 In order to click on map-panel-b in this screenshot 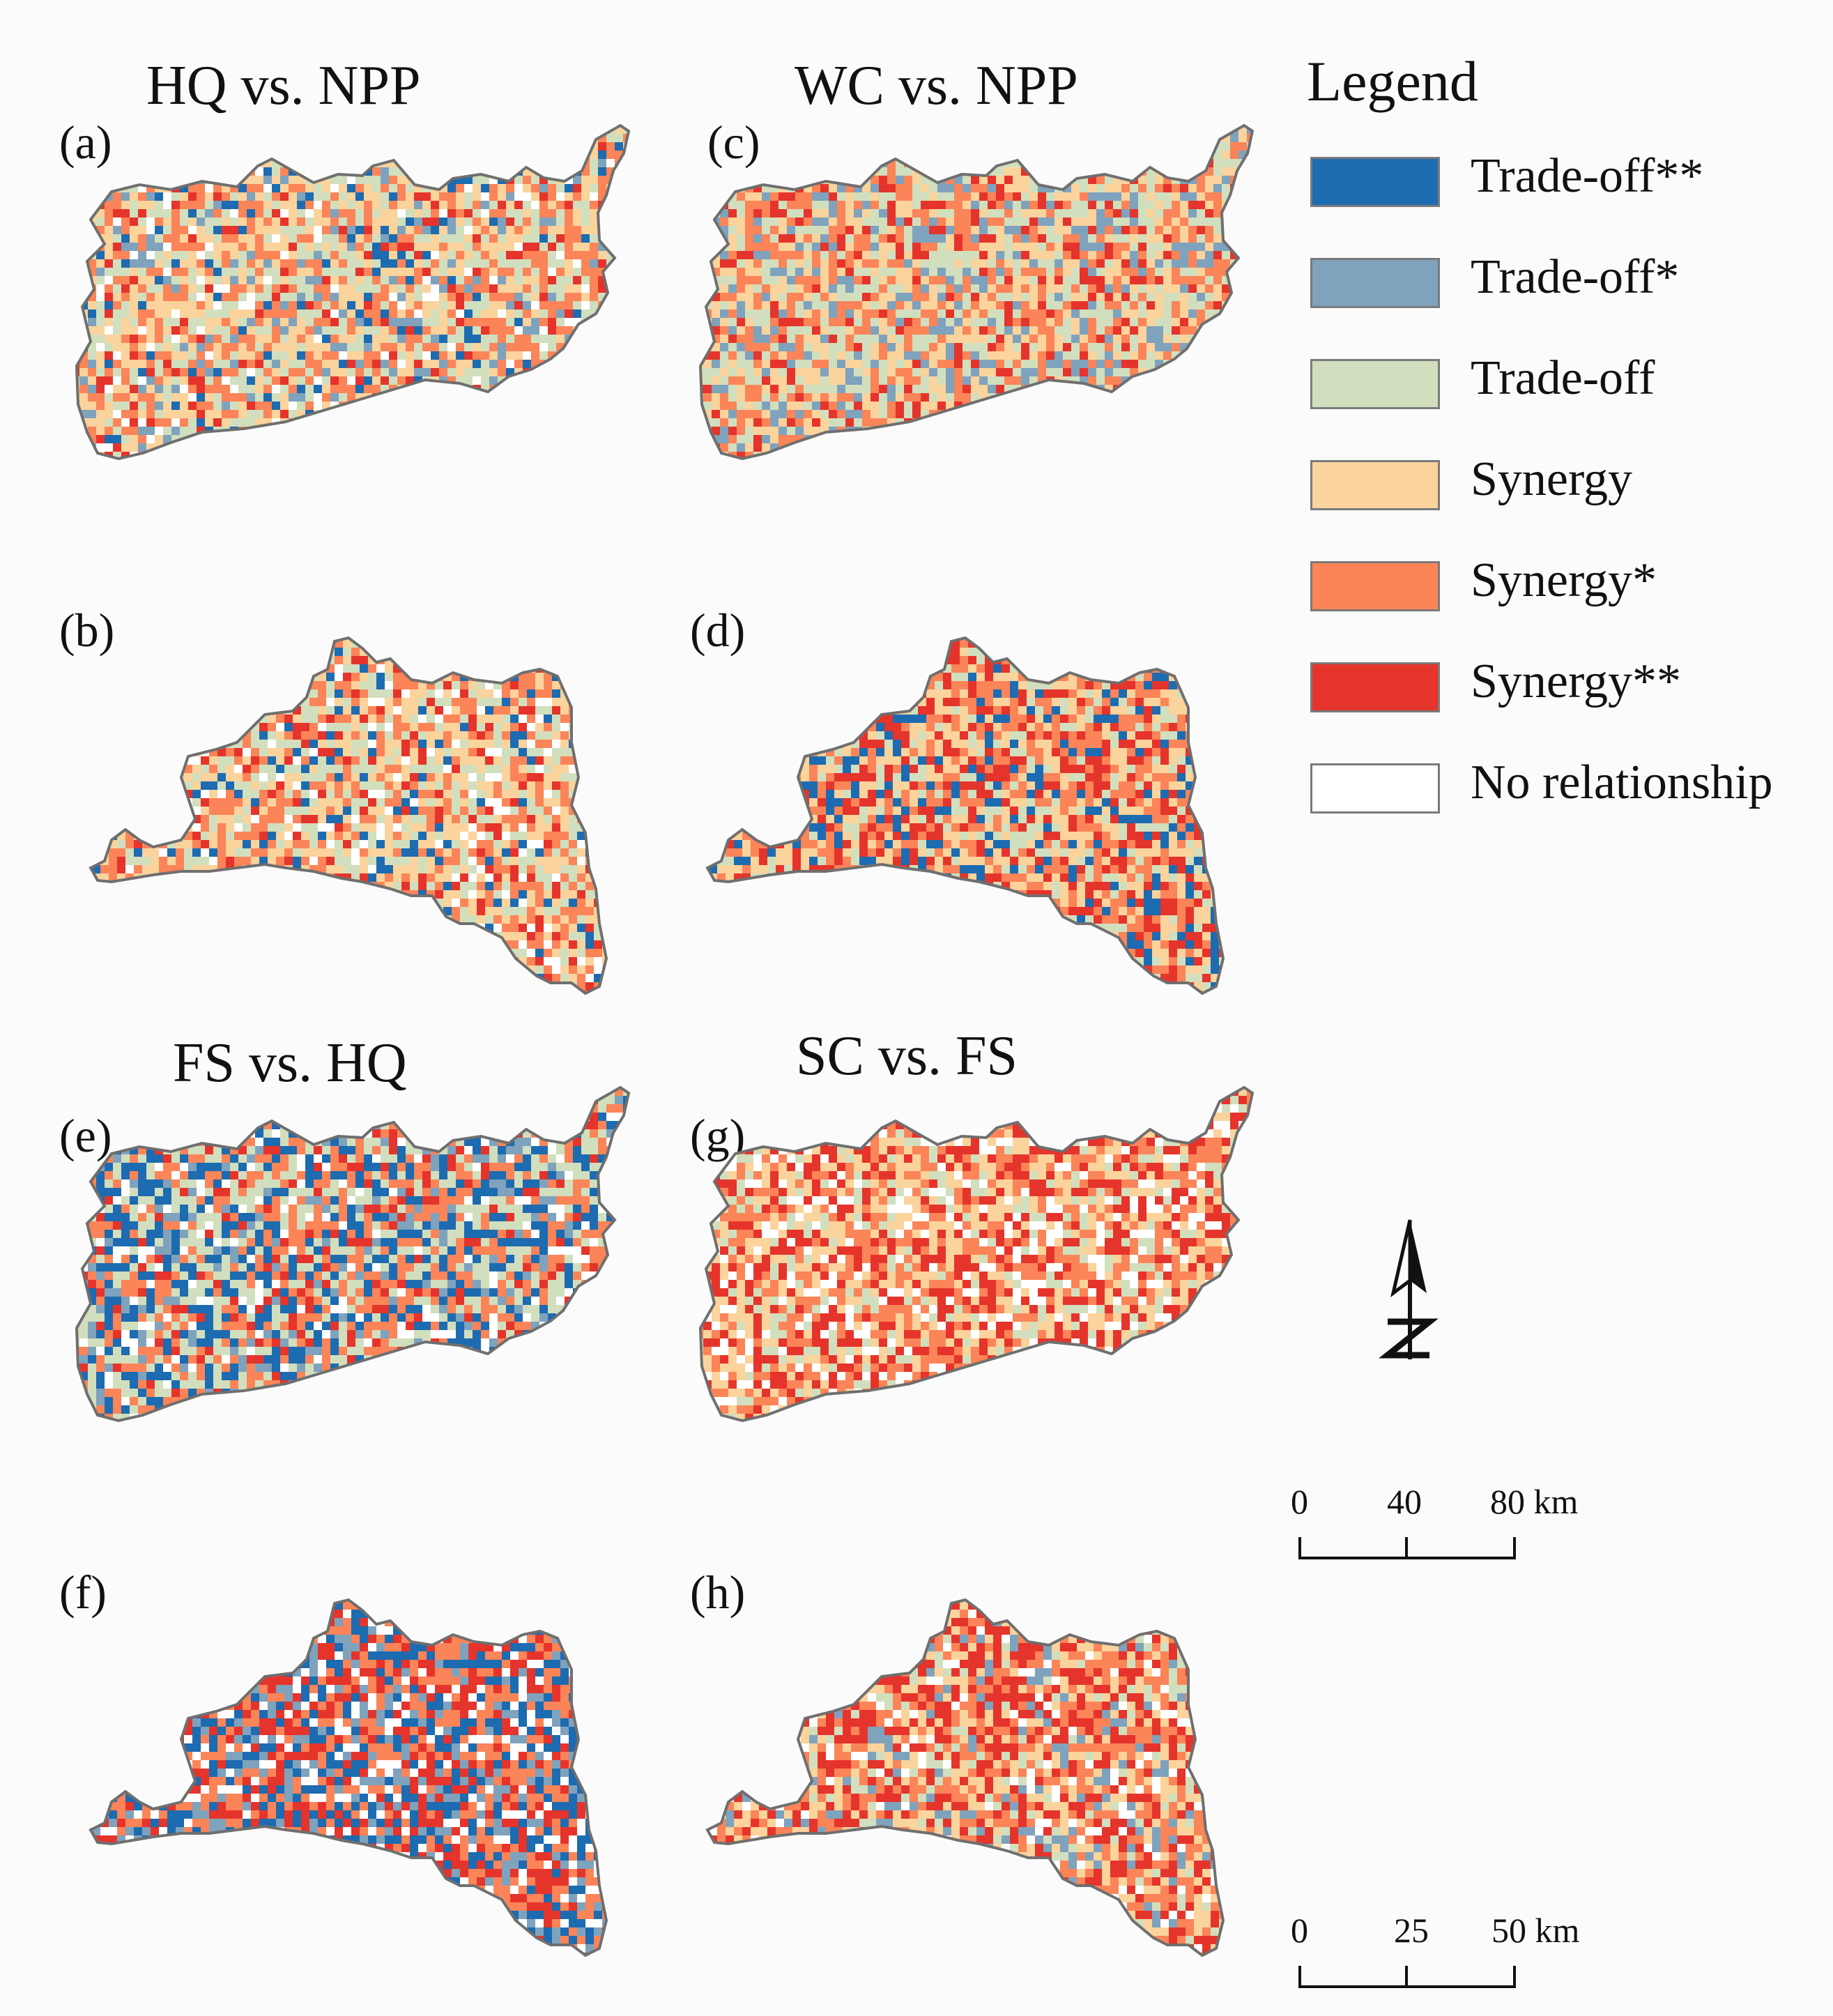, I will do `click(348, 815)`.